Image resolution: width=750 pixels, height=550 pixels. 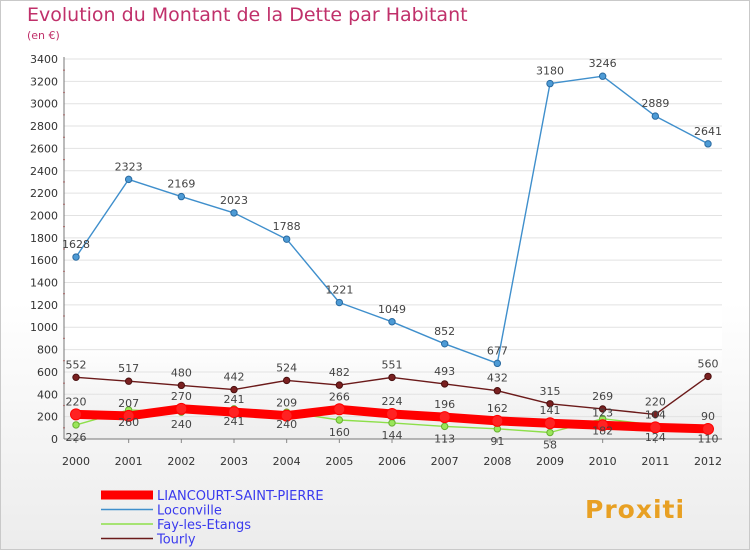 What do you see at coordinates (497, 350) in the screenshot?
I see `data-label: 677` at bounding box center [497, 350].